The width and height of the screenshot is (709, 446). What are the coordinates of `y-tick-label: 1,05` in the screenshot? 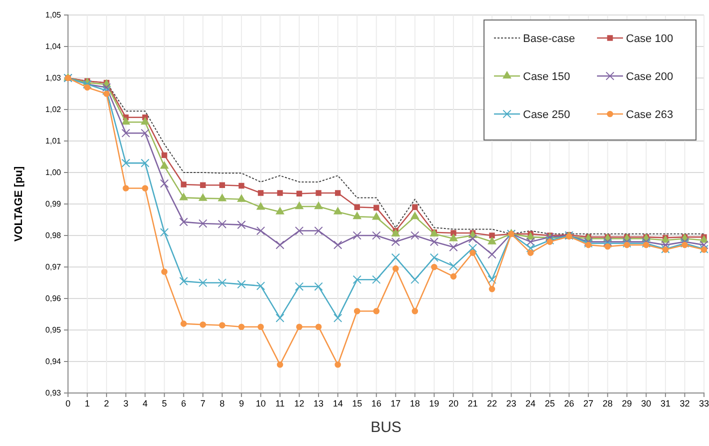 It's located at (53, 15).